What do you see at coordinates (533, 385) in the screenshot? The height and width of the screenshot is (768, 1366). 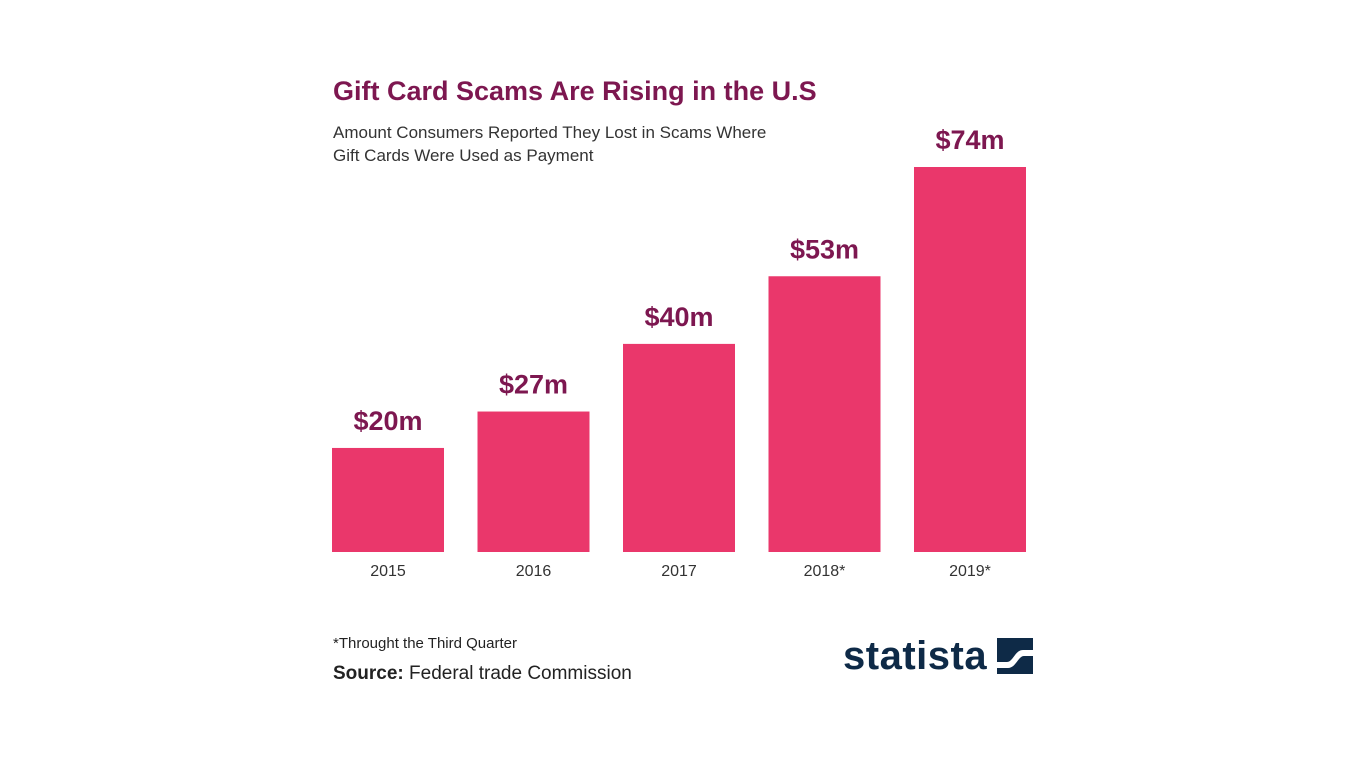 I see `value-label: $27m` at bounding box center [533, 385].